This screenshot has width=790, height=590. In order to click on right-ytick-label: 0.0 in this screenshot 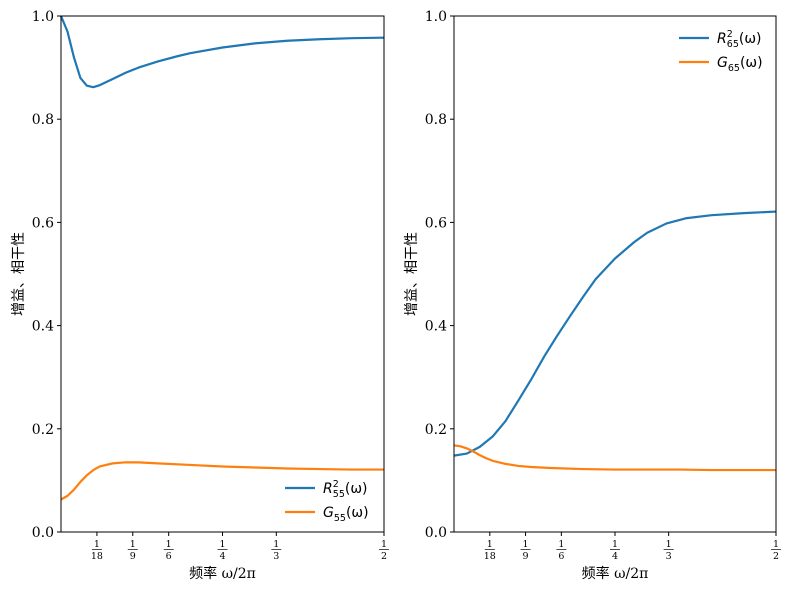, I will do `click(436, 533)`.